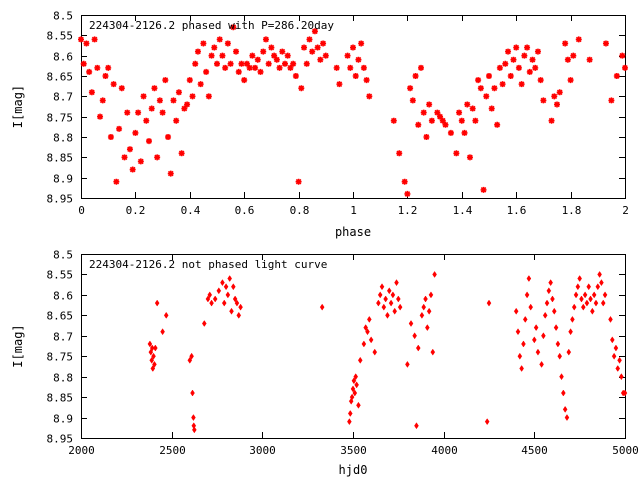  I want to click on x-tick-label: 1.6, so click(517, 210).